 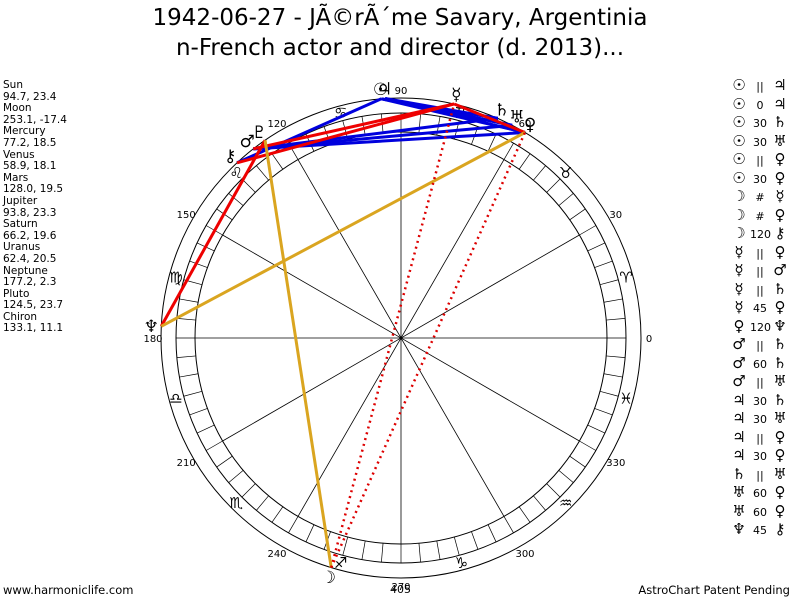 I want to click on aspect-row: ☽ # ♀, so click(x=763, y=215).